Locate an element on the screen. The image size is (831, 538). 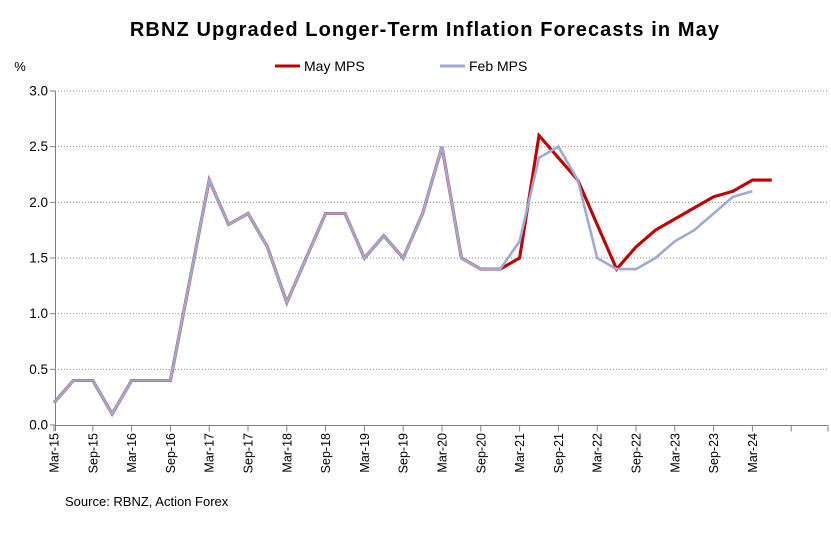
x-tick-label: Mar-16 is located at coordinates (132, 453).